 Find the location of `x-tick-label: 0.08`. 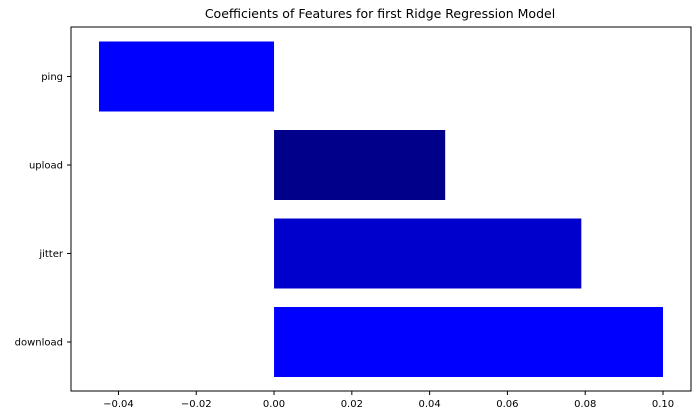

x-tick-label: 0.08 is located at coordinates (585, 404).